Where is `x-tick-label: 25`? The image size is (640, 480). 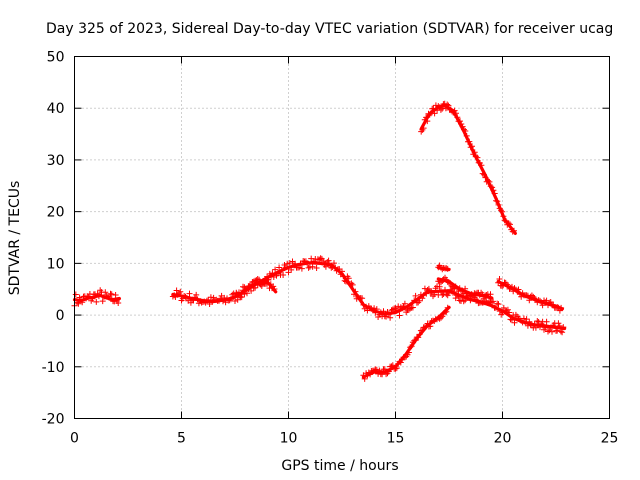
x-tick-label: 25 is located at coordinates (610, 439).